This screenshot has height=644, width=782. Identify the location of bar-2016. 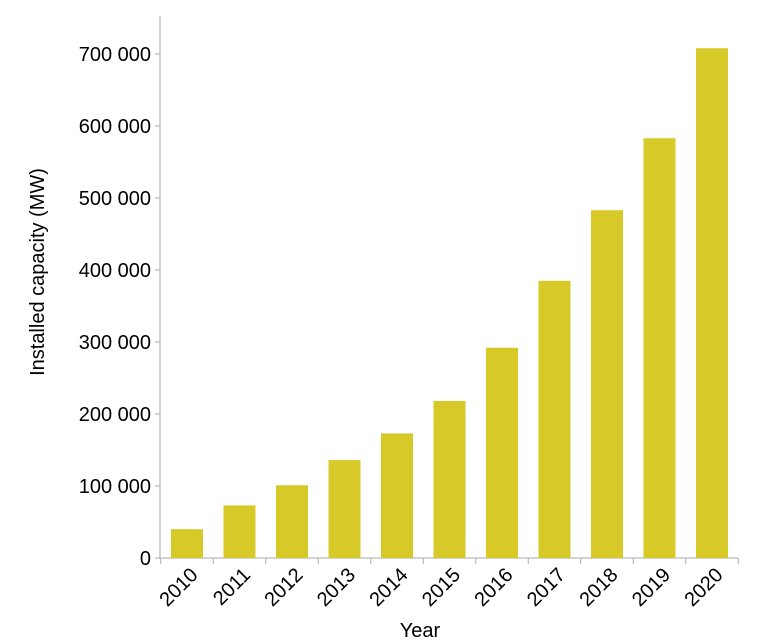
(502, 452).